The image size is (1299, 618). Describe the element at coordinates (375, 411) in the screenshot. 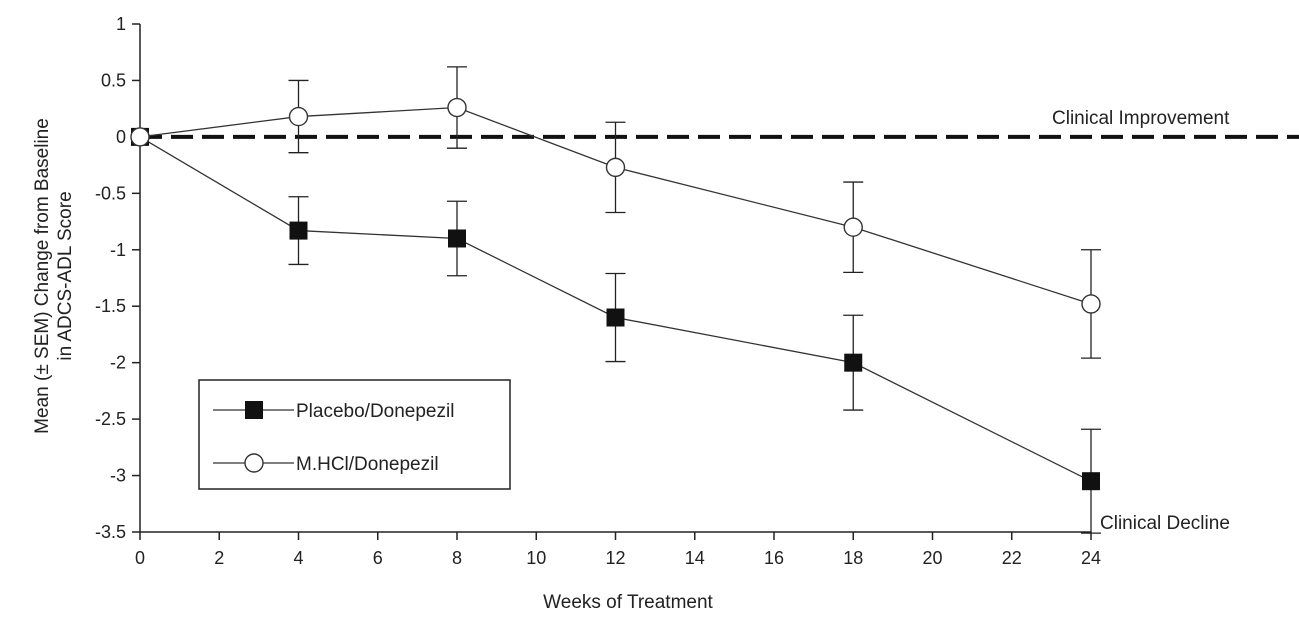

I see `legend-label-placebo: Placebo/Donepezil` at that location.